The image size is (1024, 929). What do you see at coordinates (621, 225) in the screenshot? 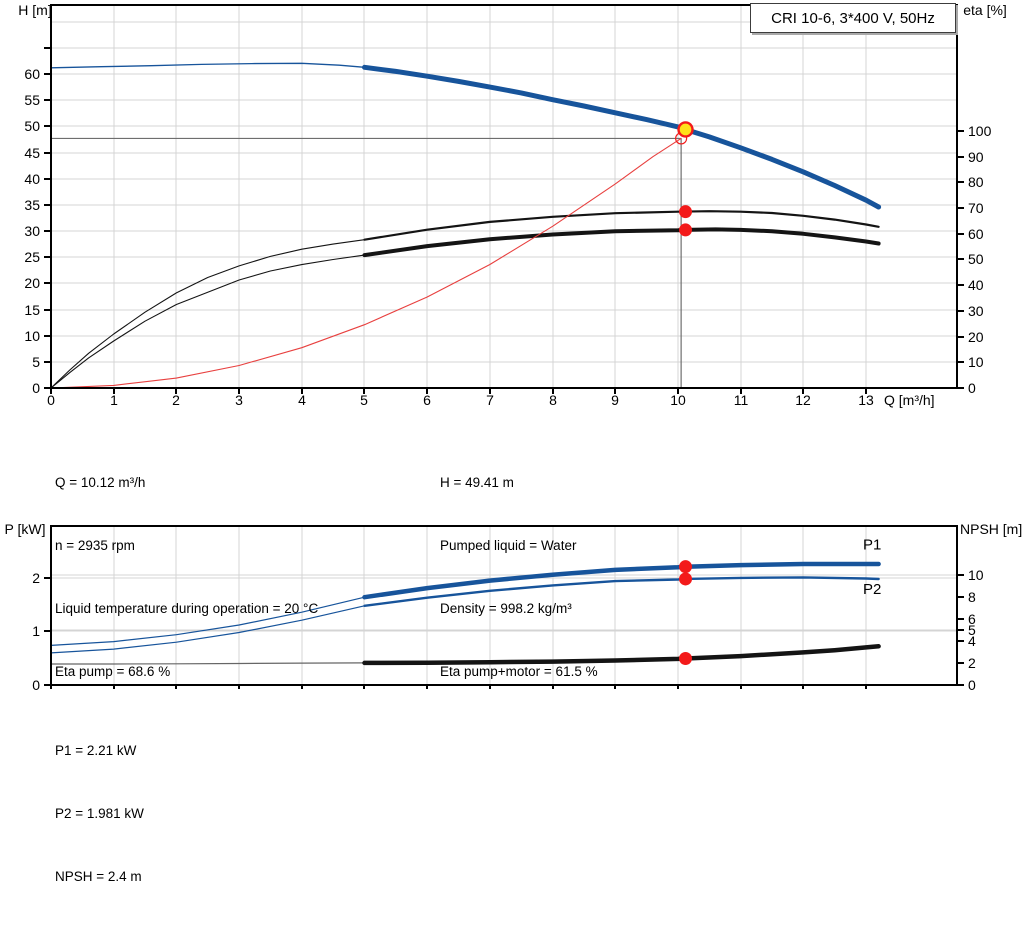
I see `curve-eta-pump` at bounding box center [621, 225].